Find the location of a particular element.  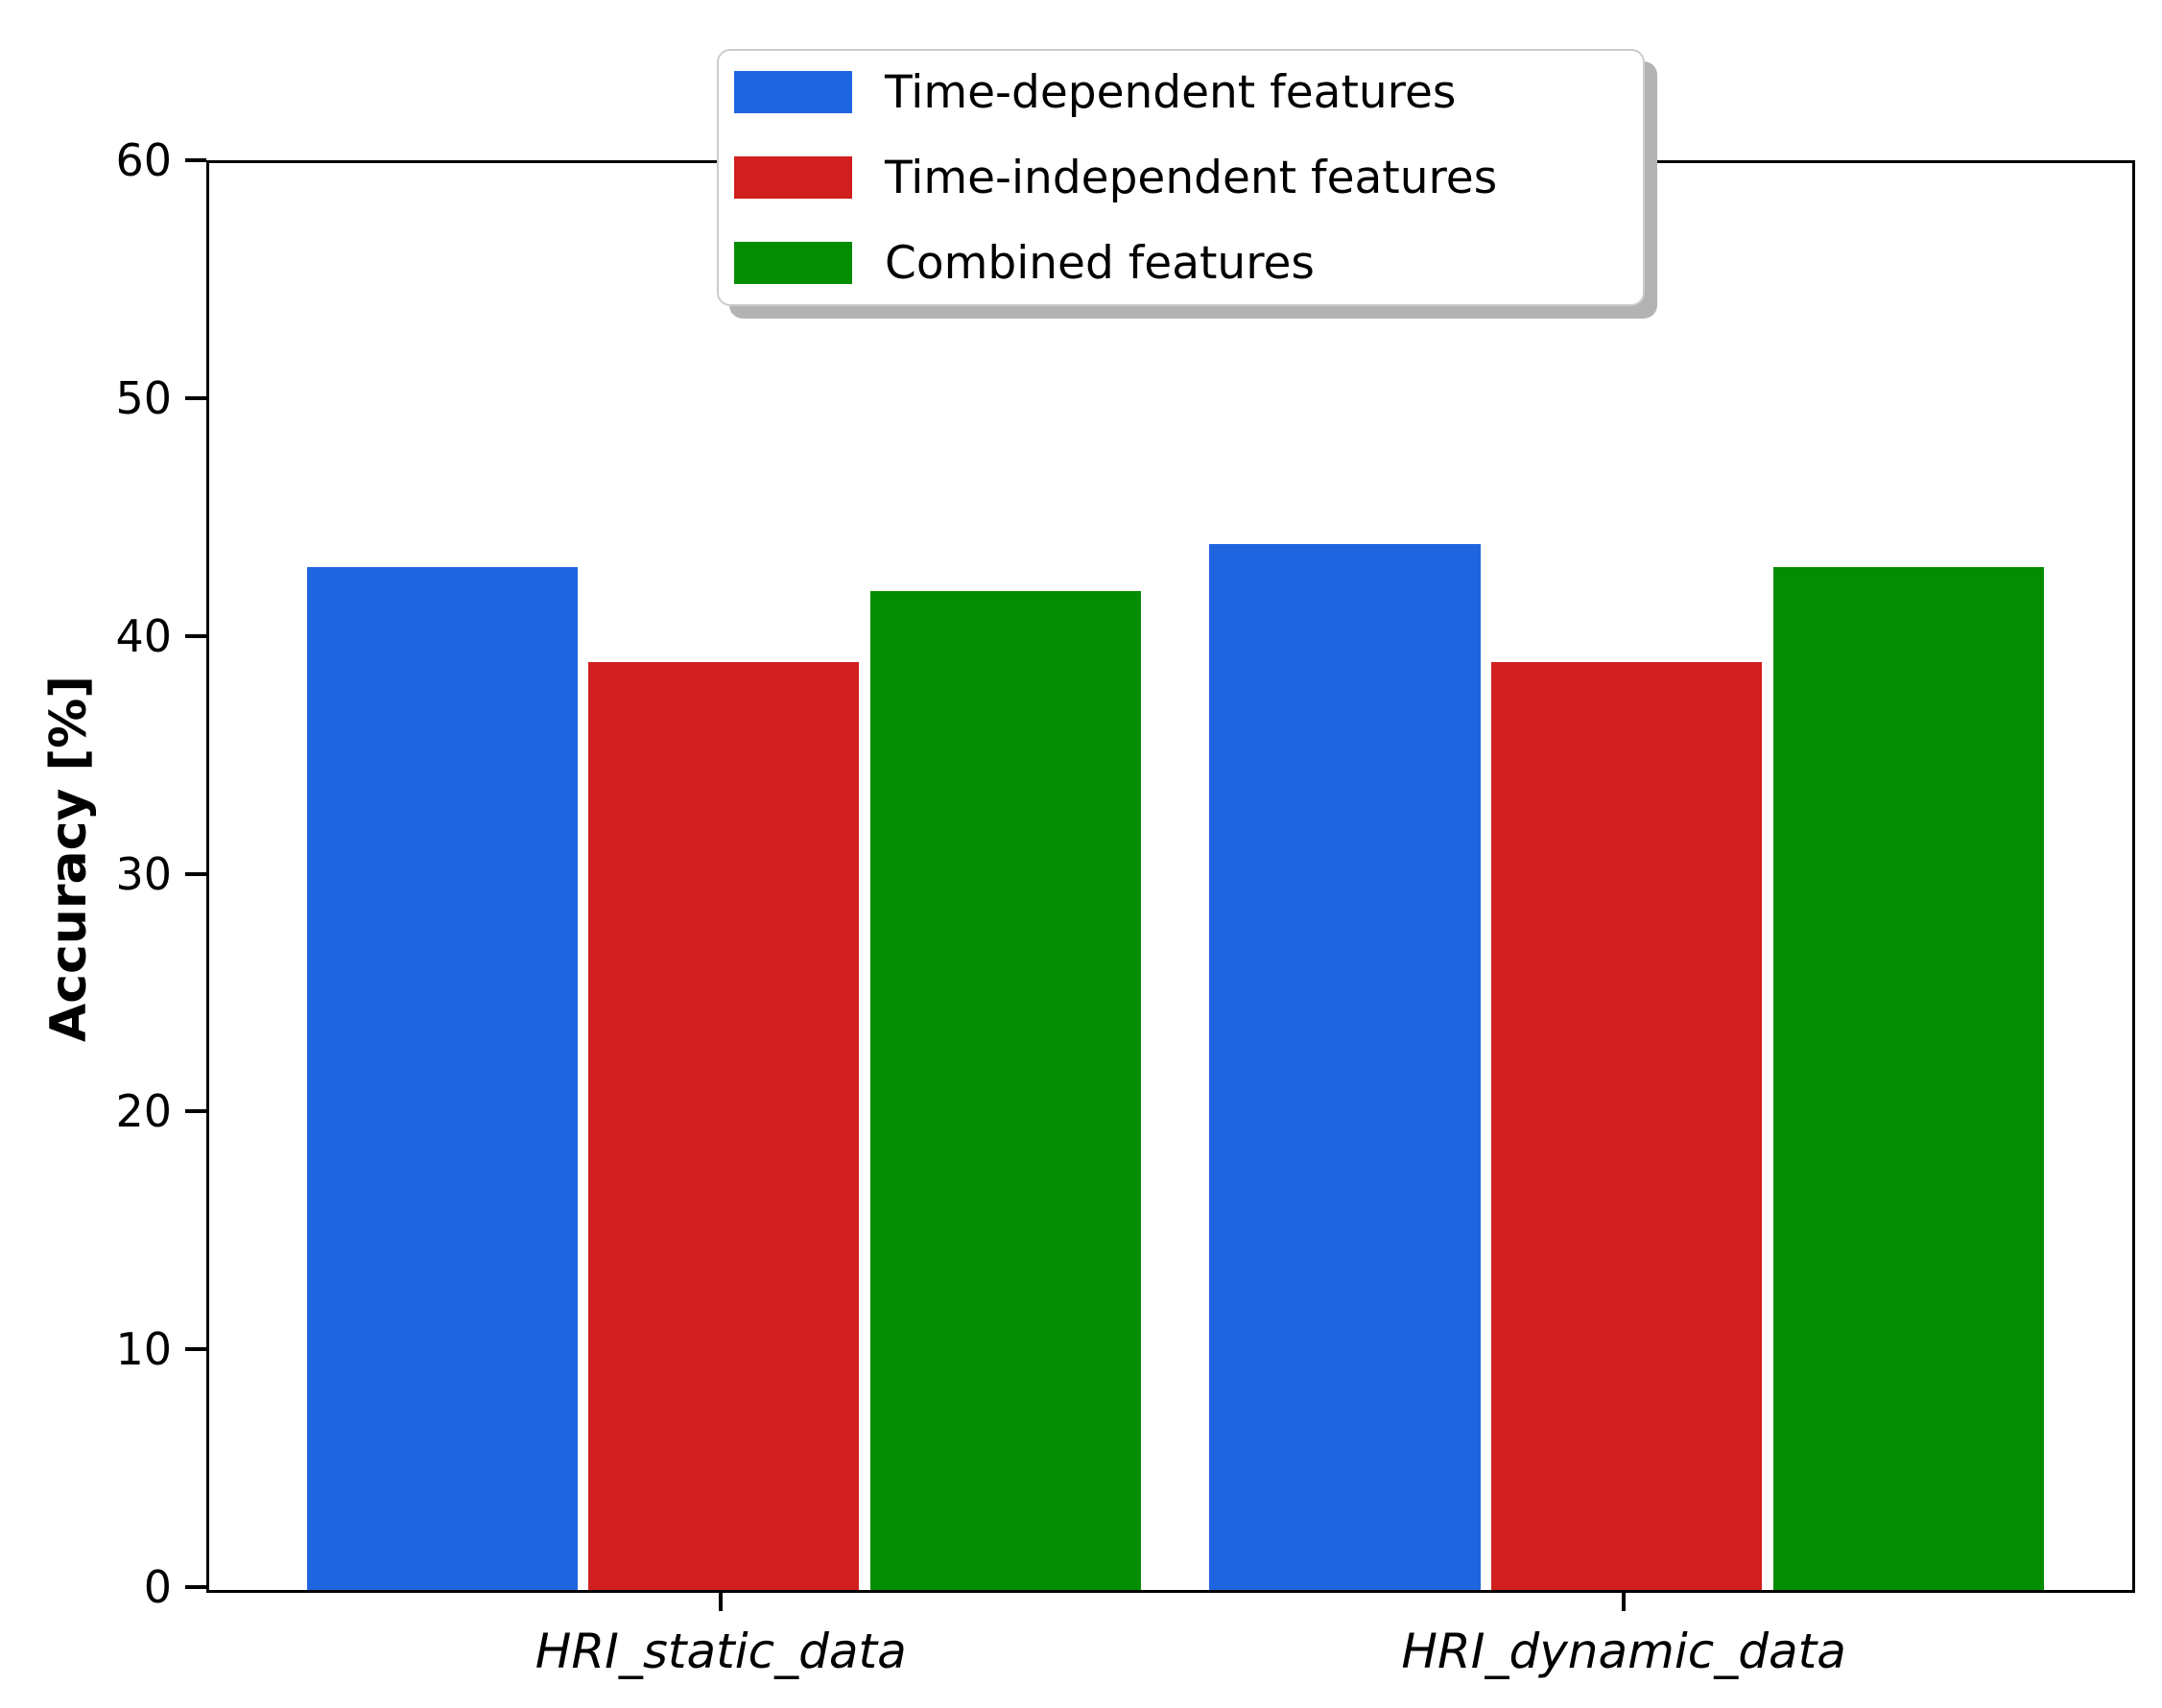

legend-entry: Time-dependent features is located at coordinates (1189, 92).